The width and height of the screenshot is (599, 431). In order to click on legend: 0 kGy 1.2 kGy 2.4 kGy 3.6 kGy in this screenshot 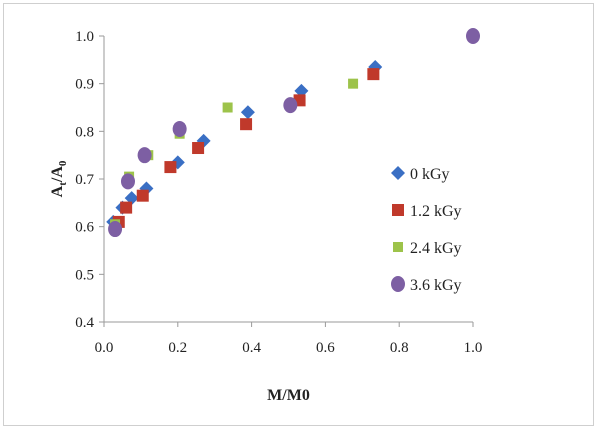, I will do `click(426, 230)`.